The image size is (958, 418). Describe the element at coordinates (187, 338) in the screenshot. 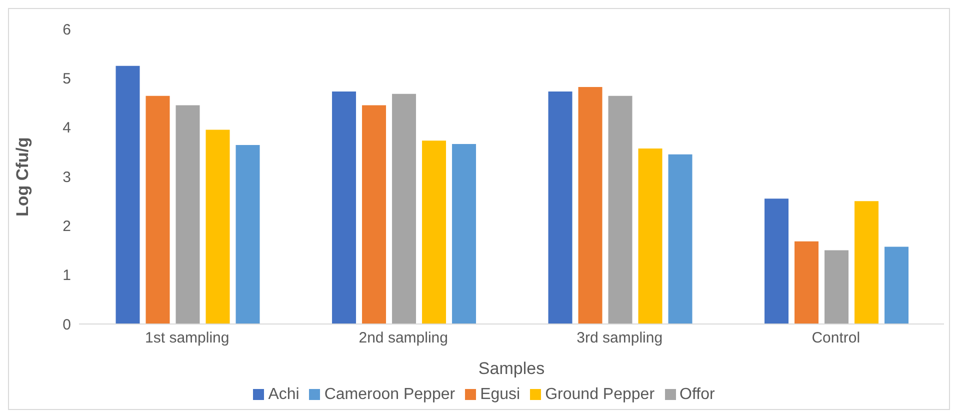

I see `x-tick-label: 1st sampling` at that location.